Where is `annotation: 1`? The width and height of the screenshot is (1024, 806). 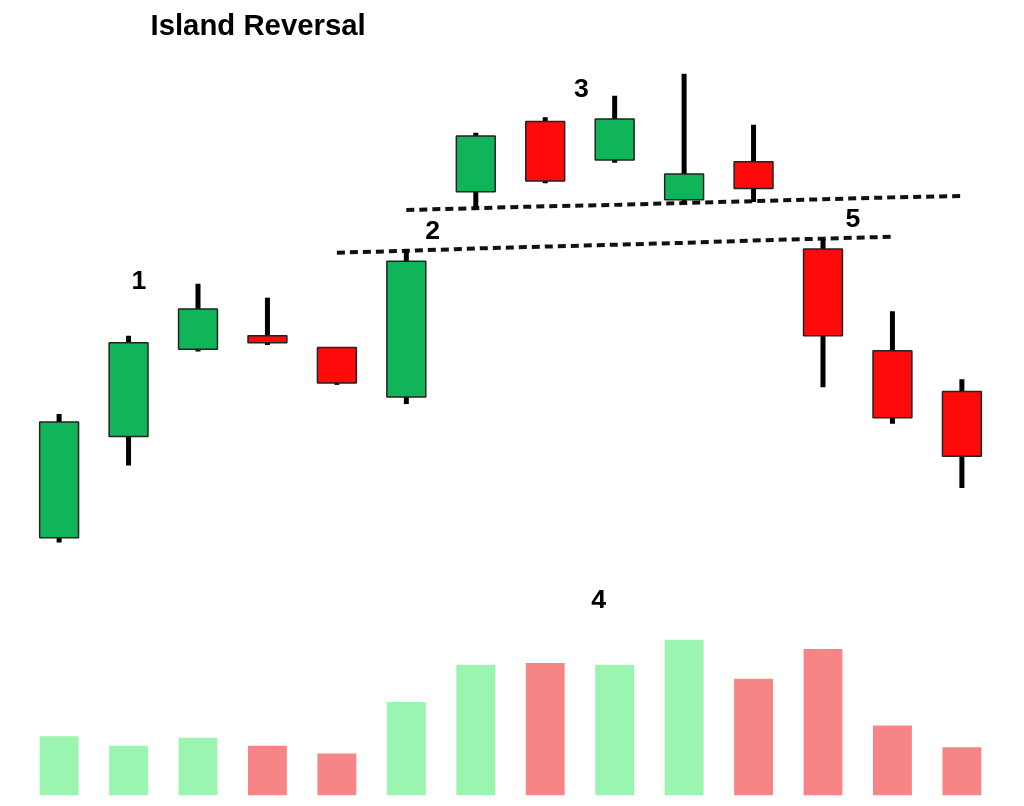 annotation: 1 is located at coordinates (139, 279).